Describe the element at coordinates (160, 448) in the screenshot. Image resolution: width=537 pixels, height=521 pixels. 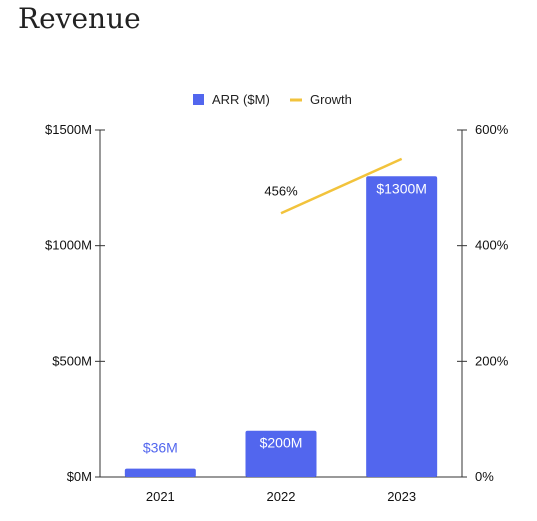
I see `bar-data-label: $36M` at that location.